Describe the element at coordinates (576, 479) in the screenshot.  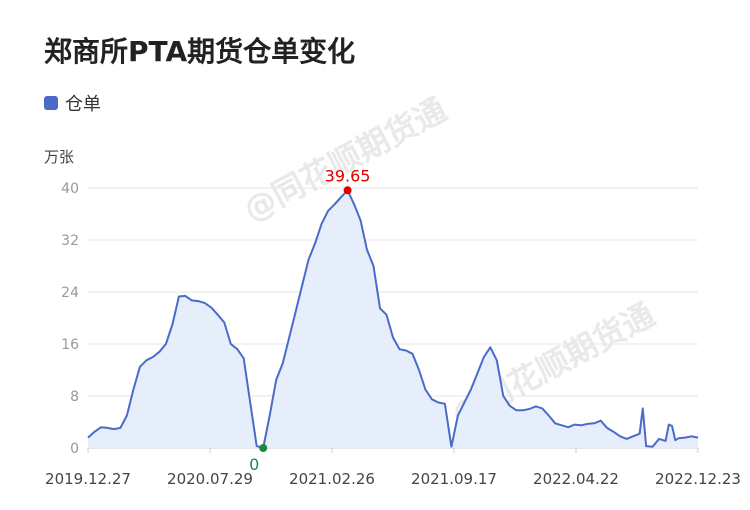
I see `x-tick-label: 2022.04.22` at that location.